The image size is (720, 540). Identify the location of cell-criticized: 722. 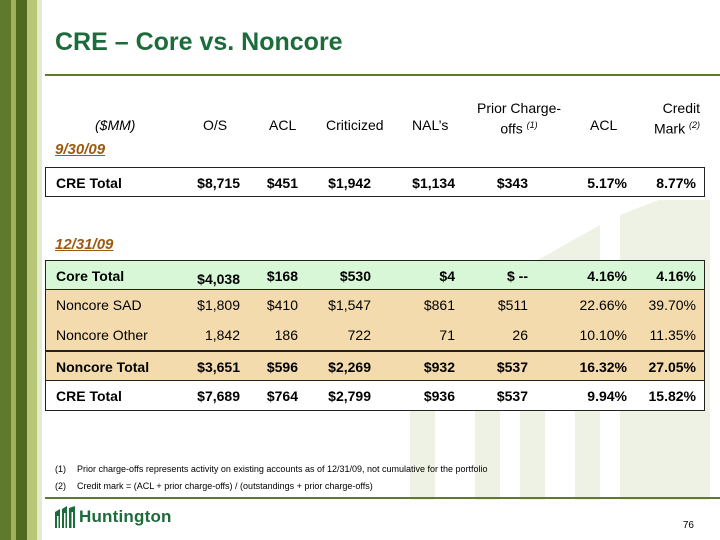
(359, 335).